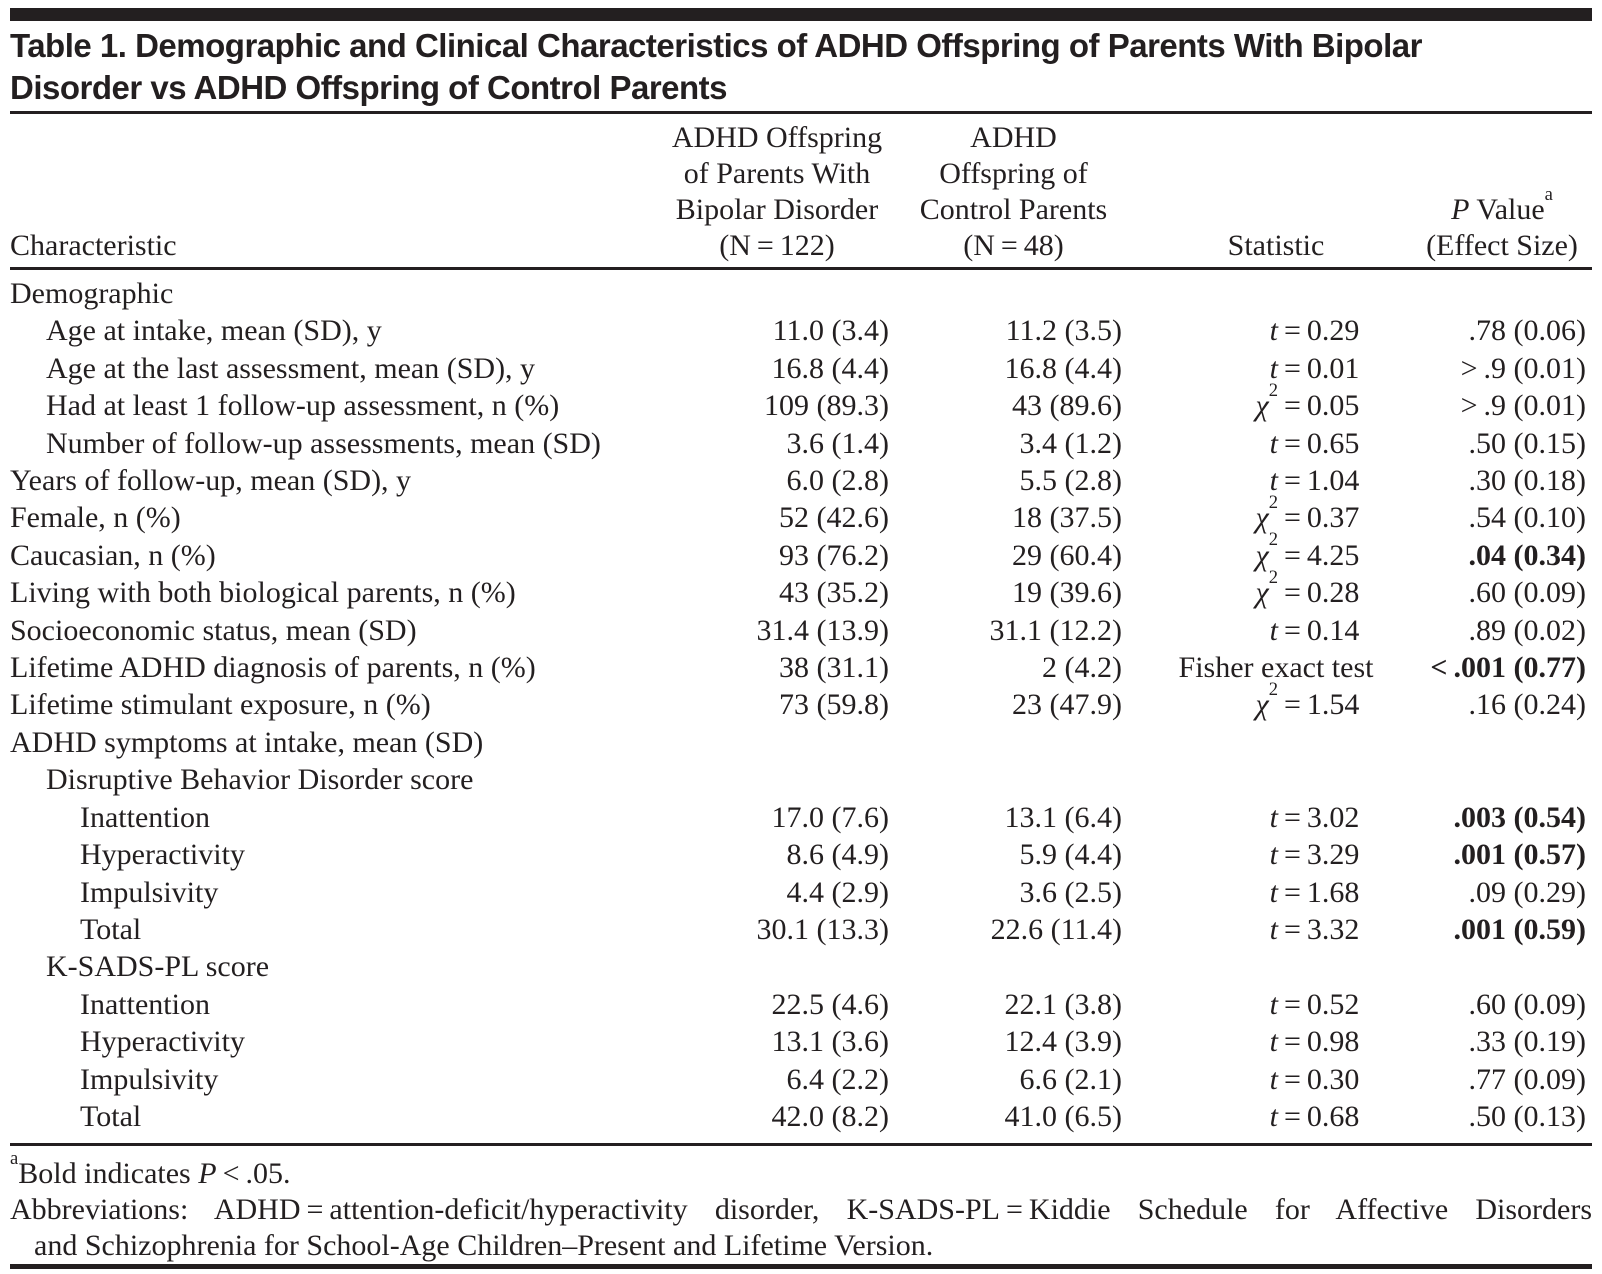 Image resolution: width=1602 pixels, height=1274 pixels. I want to click on bipolar-value: 73 (59.8), so click(834, 705).